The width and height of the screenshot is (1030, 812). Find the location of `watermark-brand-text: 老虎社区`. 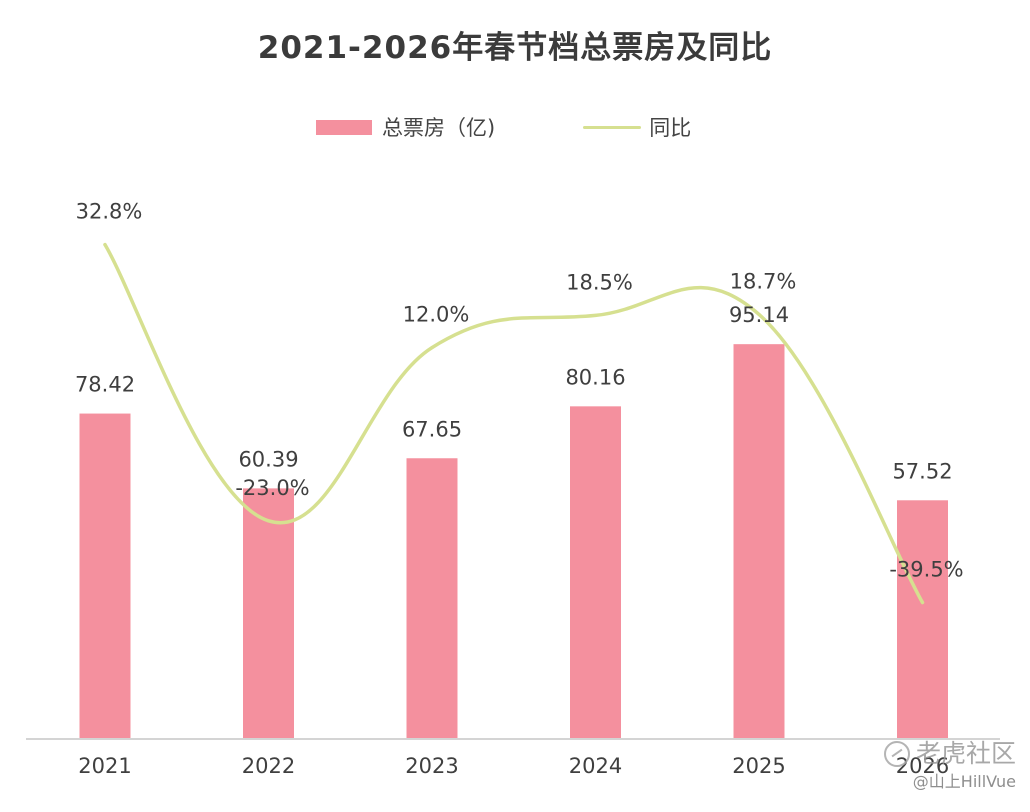

watermark-brand-text: 老虎社区 is located at coordinates (965, 753).